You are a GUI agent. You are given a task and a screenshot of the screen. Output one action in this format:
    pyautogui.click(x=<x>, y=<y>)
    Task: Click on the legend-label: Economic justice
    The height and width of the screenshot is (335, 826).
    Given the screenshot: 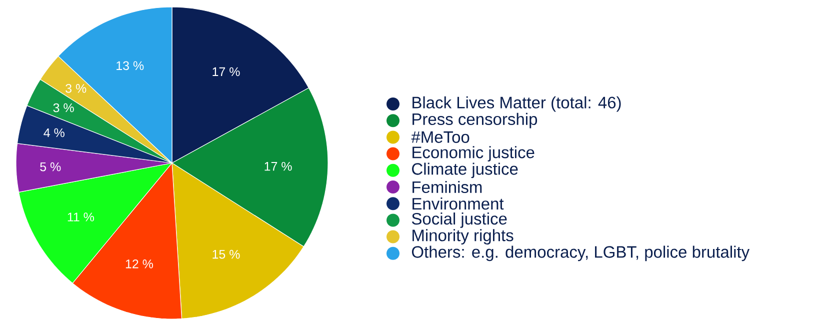 What is the action you would take?
    pyautogui.click(x=473, y=154)
    